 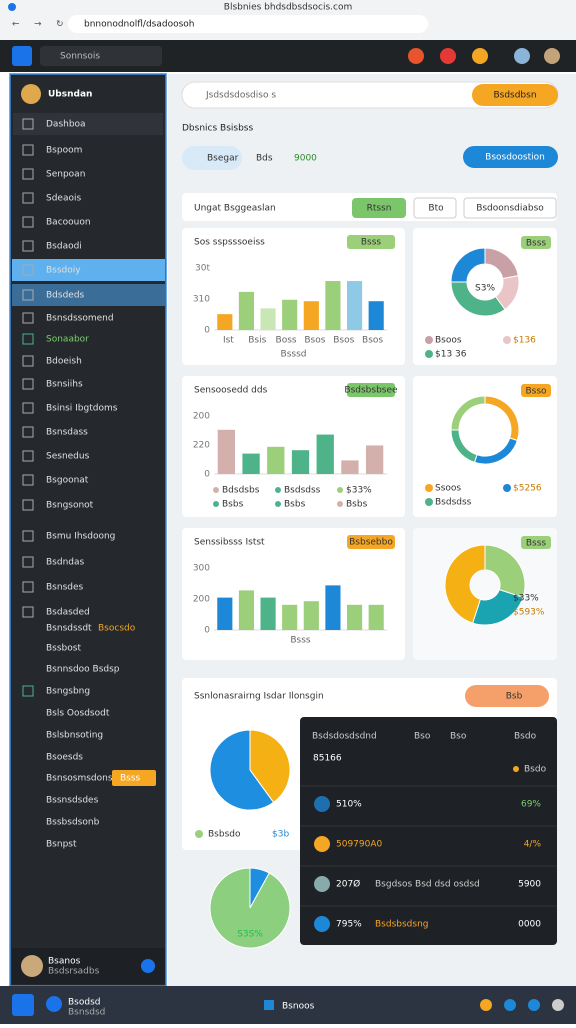 What do you see at coordinates (536, 244) in the screenshot?
I see `card-tag-text: Bsss` at bounding box center [536, 244].